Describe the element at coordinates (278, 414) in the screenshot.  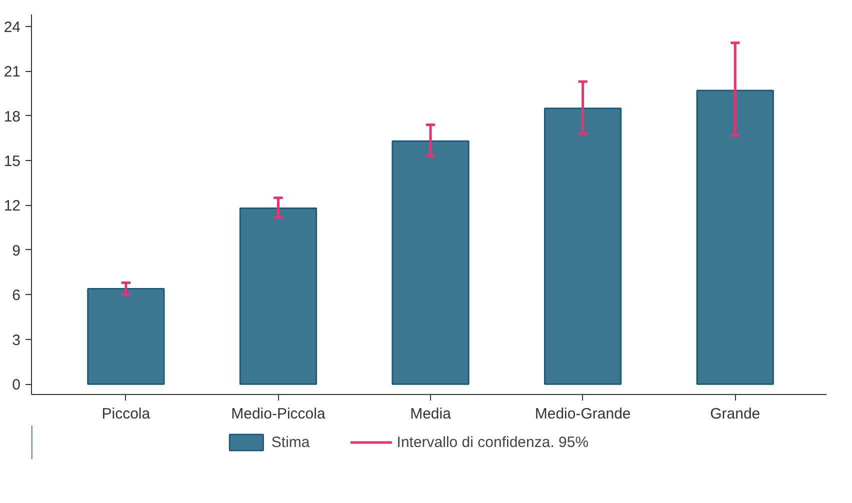
I see `x-tick-label: Medio-Piccola` at that location.